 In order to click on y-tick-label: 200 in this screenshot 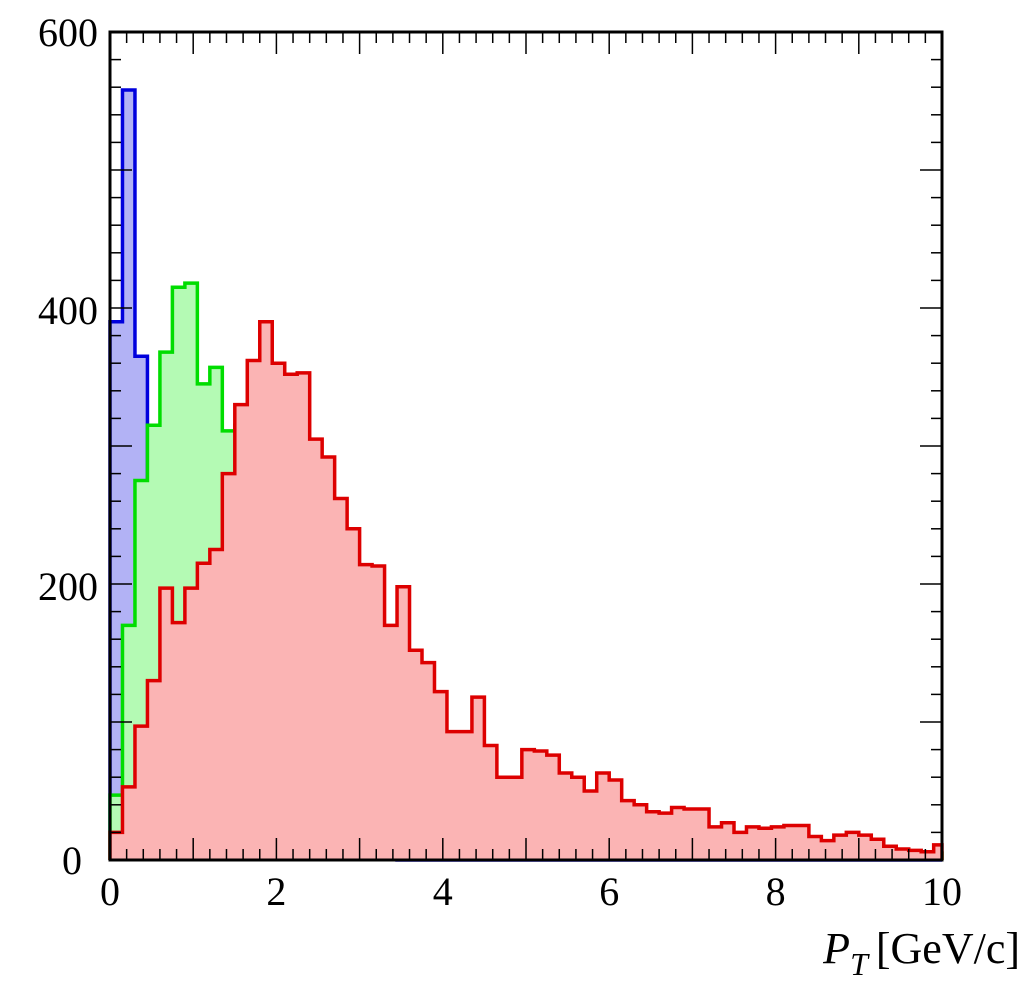, I will do `click(68, 586)`.